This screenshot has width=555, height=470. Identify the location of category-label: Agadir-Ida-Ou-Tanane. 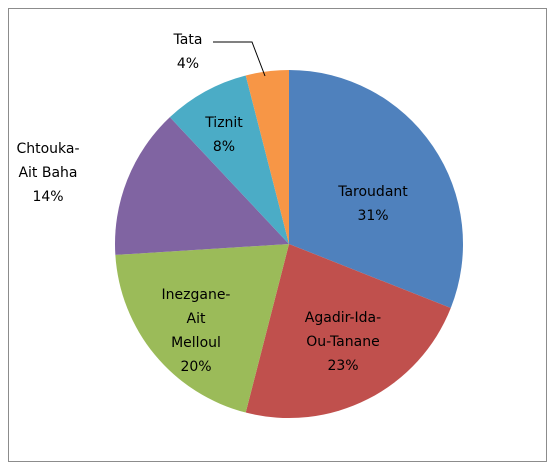
(343, 330).